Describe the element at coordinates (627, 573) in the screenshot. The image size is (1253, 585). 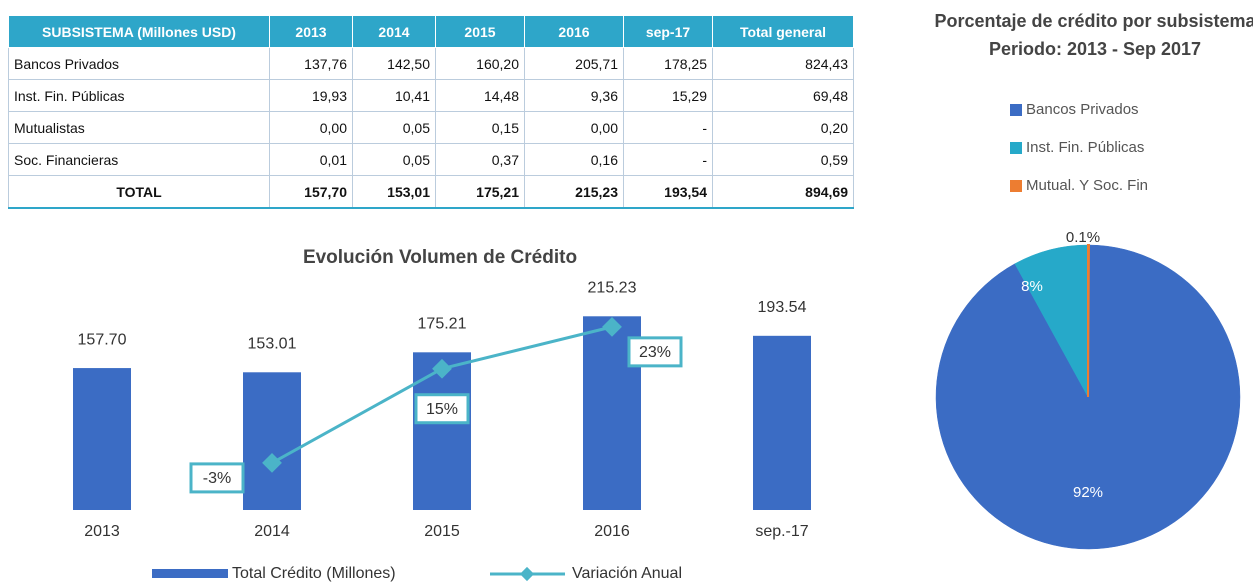
I see `legend-label: Variación Anual` at that location.